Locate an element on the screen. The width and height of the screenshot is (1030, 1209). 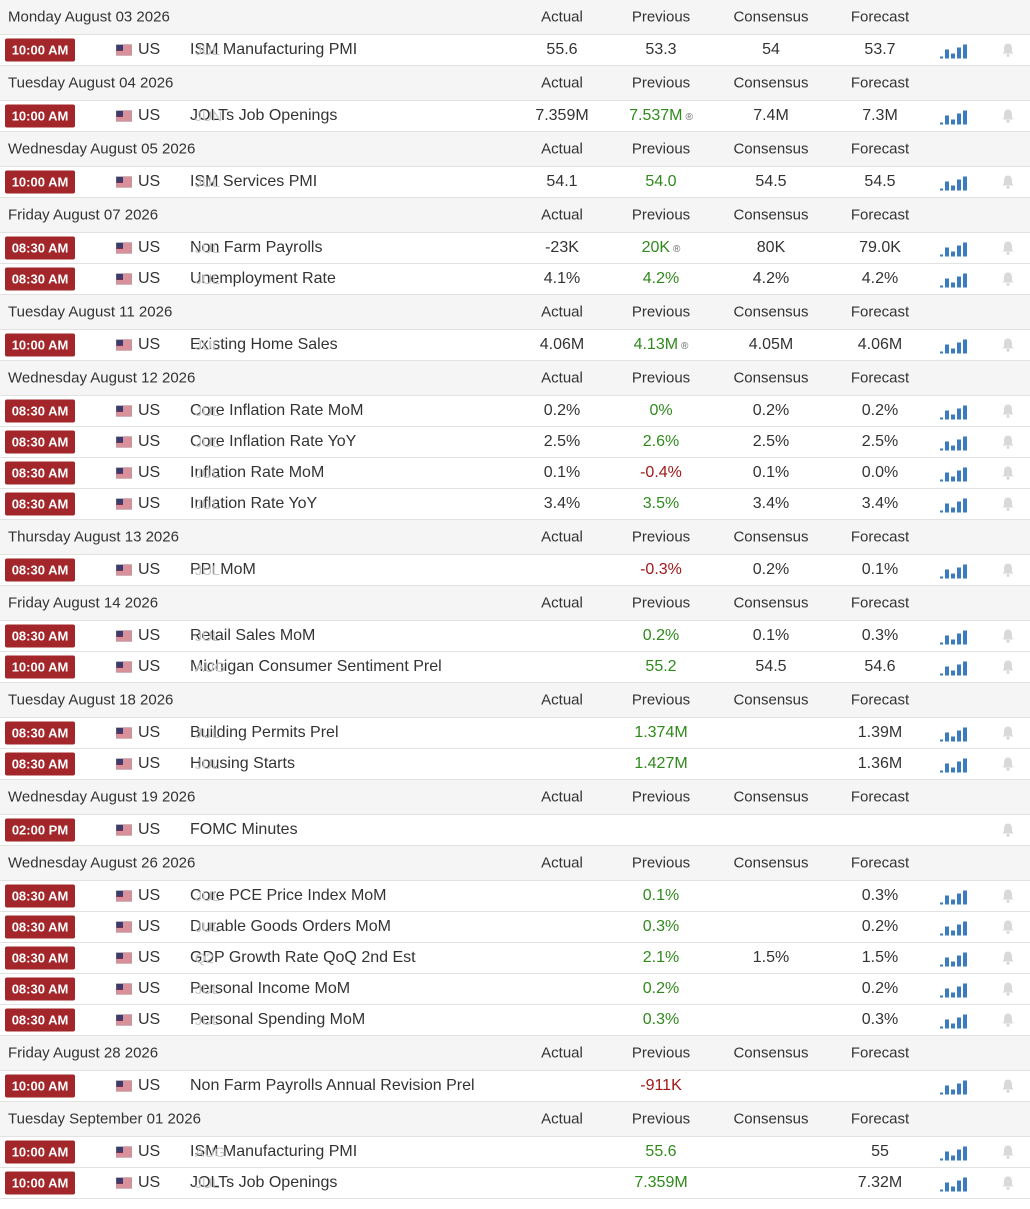
event-title: Durable Goods Orders MoM is located at coordinates (290, 926).